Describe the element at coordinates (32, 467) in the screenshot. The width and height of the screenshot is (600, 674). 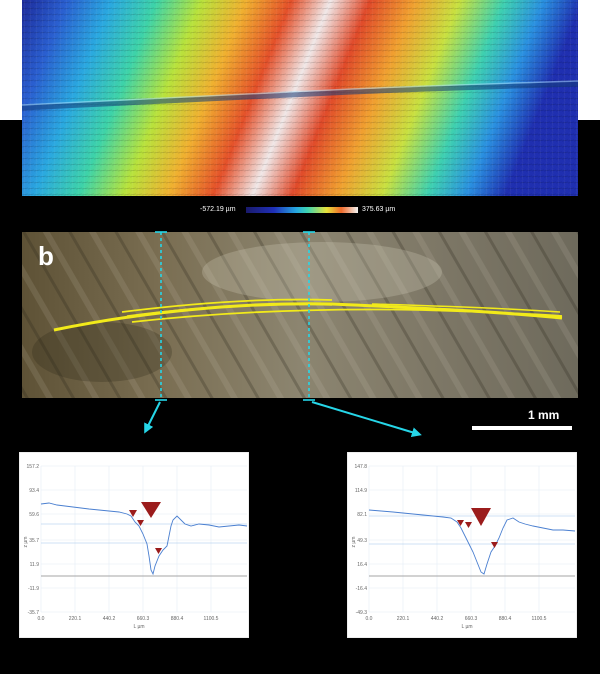
I see `y-tick: 157.2` at that location.